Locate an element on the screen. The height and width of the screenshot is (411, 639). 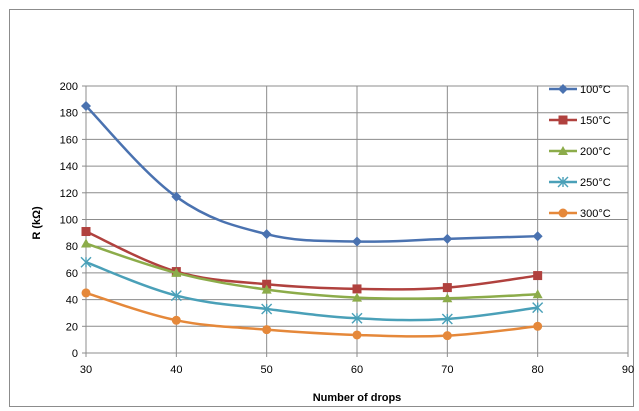
y-axis-ticks: 0 20 40 60 80 100 120 140 160 180 200 is located at coordinates (73, 220).